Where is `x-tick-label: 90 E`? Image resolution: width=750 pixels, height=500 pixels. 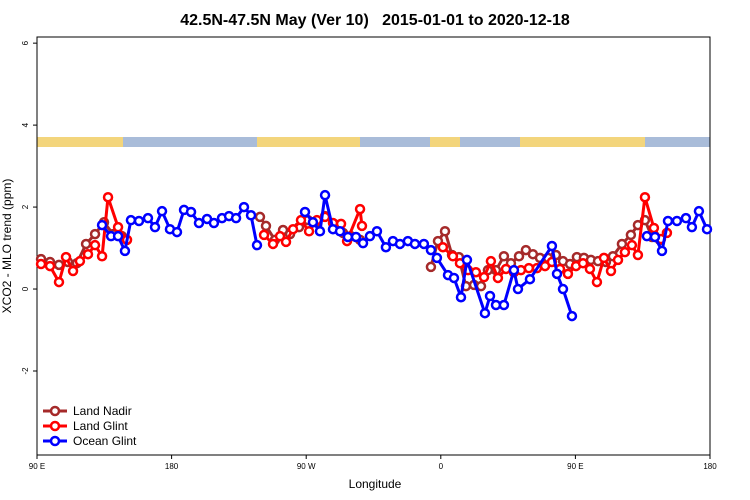 x-tick-label: 90 E is located at coordinates (37, 466).